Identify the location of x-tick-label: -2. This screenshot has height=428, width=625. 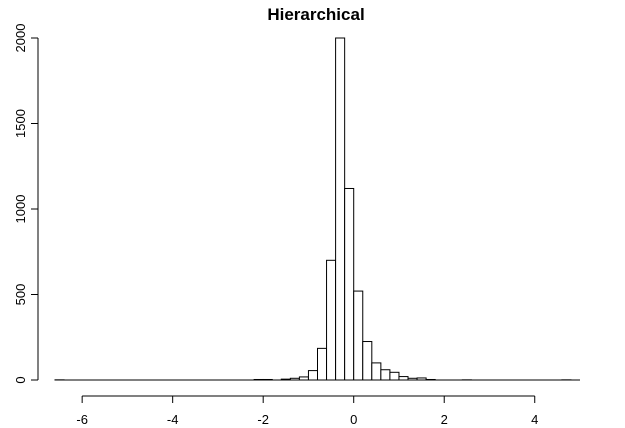
(263, 419).